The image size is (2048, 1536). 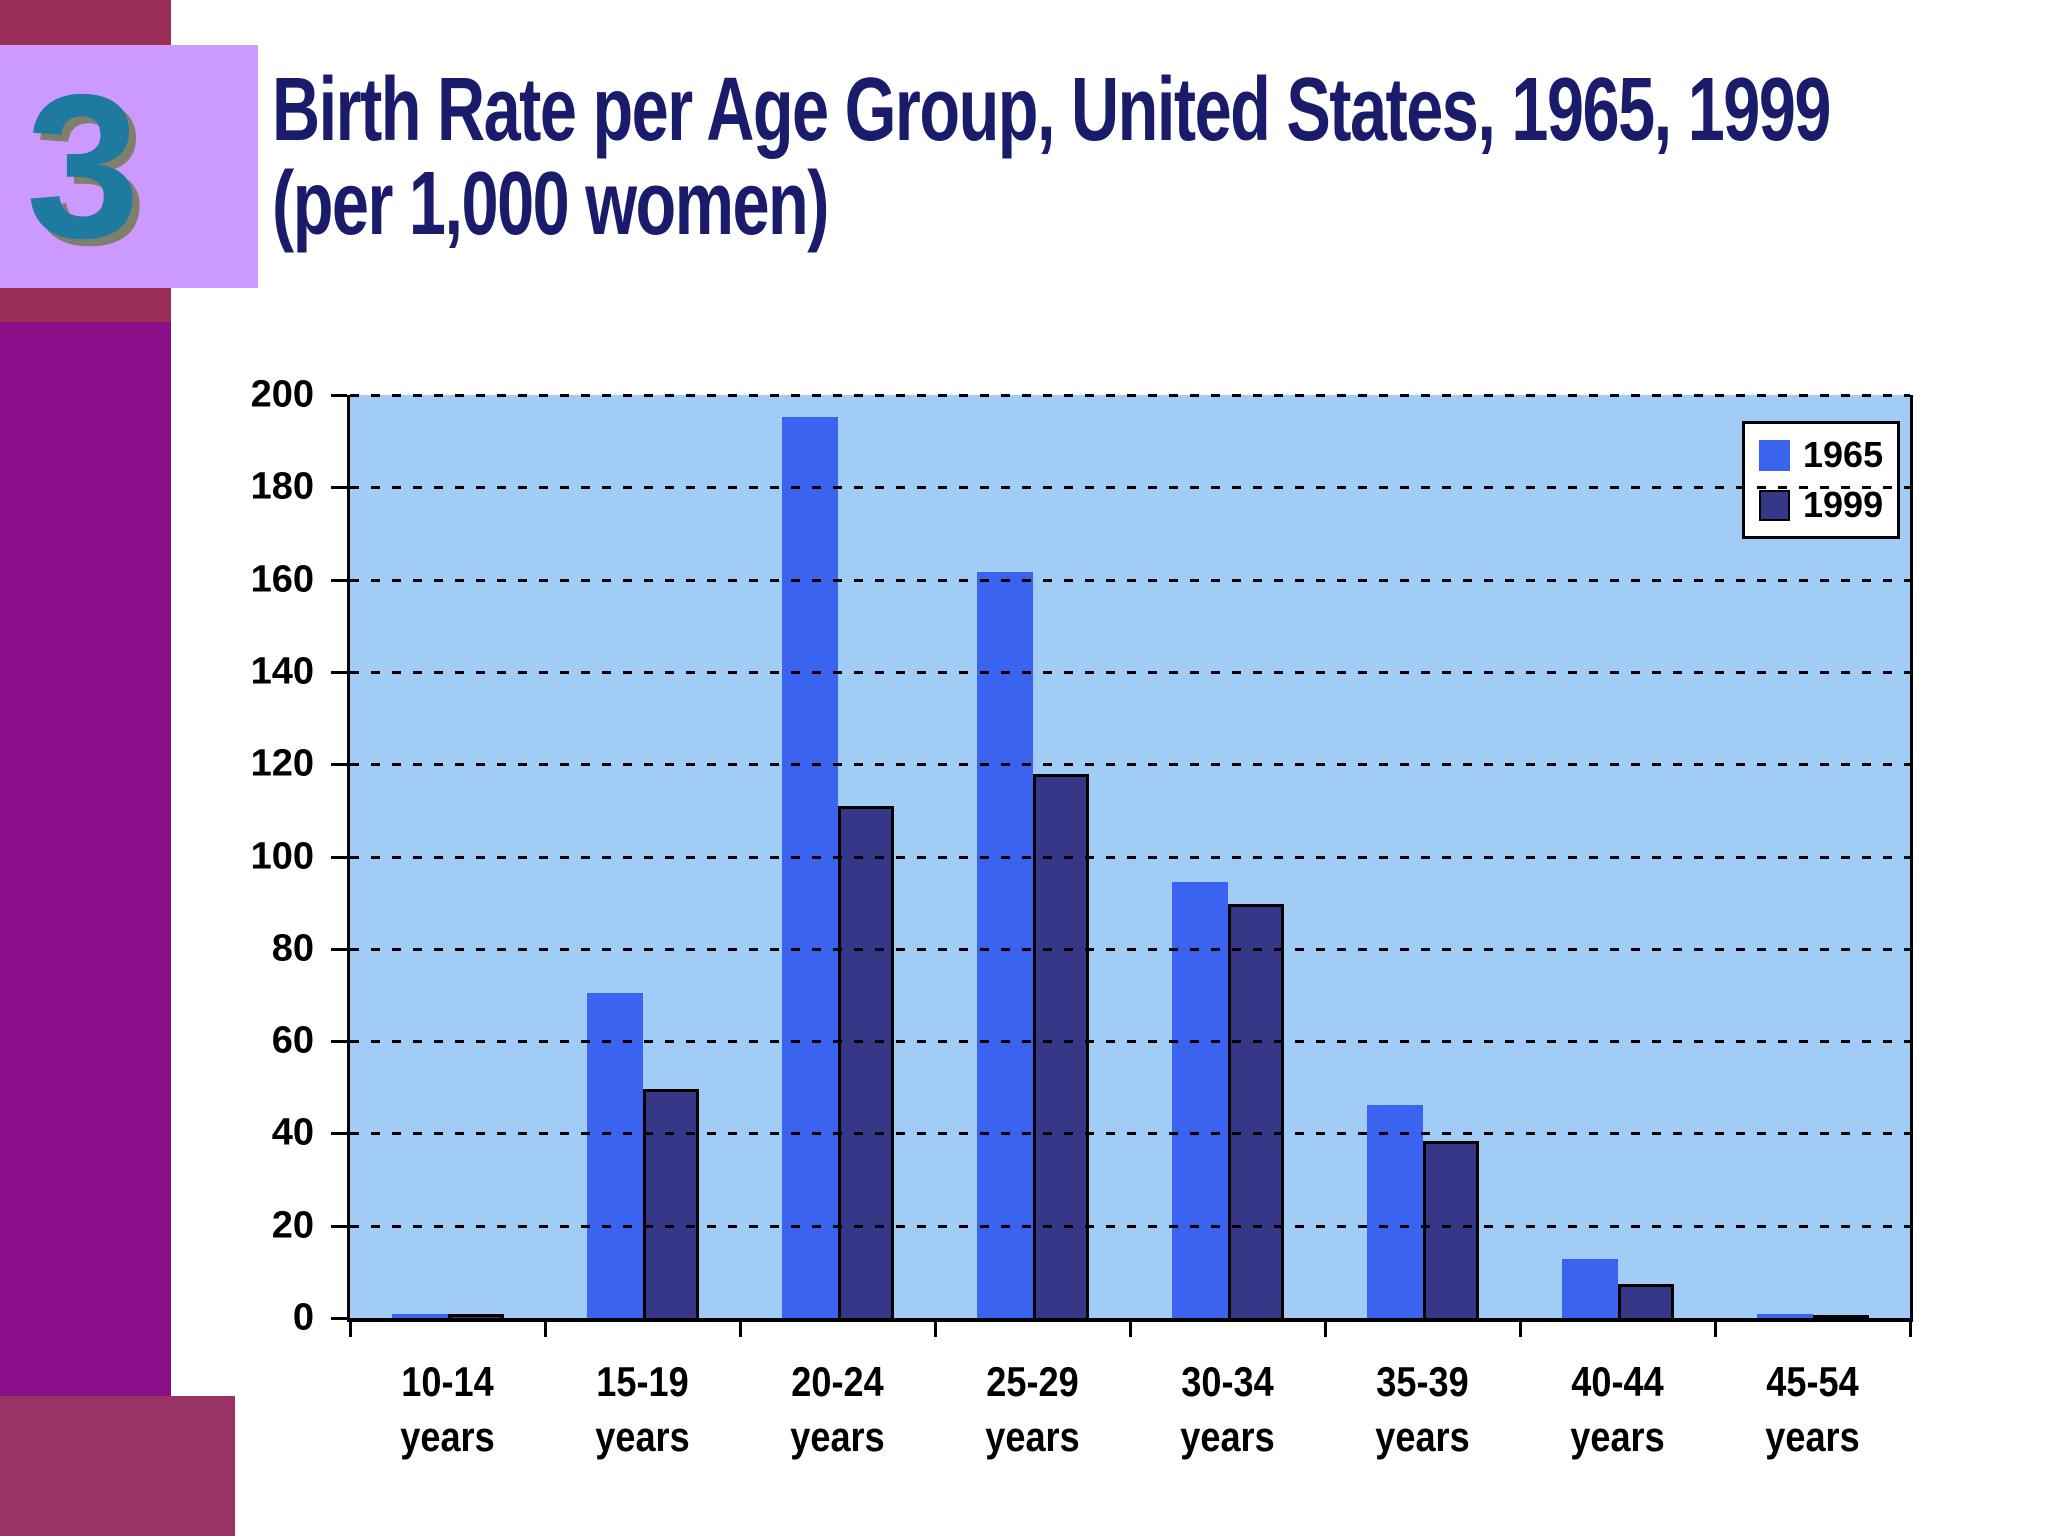 What do you see at coordinates (1774, 455) in the screenshot?
I see `legend-swatch-1965` at bounding box center [1774, 455].